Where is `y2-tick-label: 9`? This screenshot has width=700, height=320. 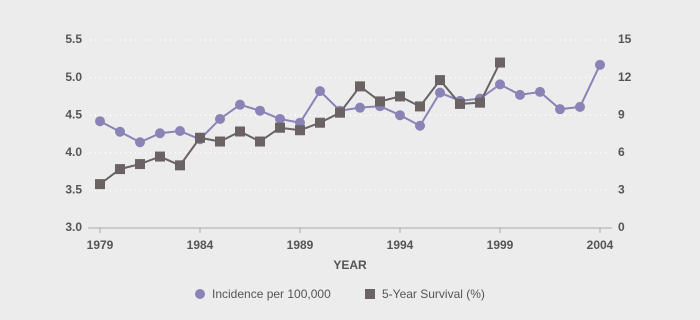
y2-tick-label: 9 is located at coordinates (621, 114).